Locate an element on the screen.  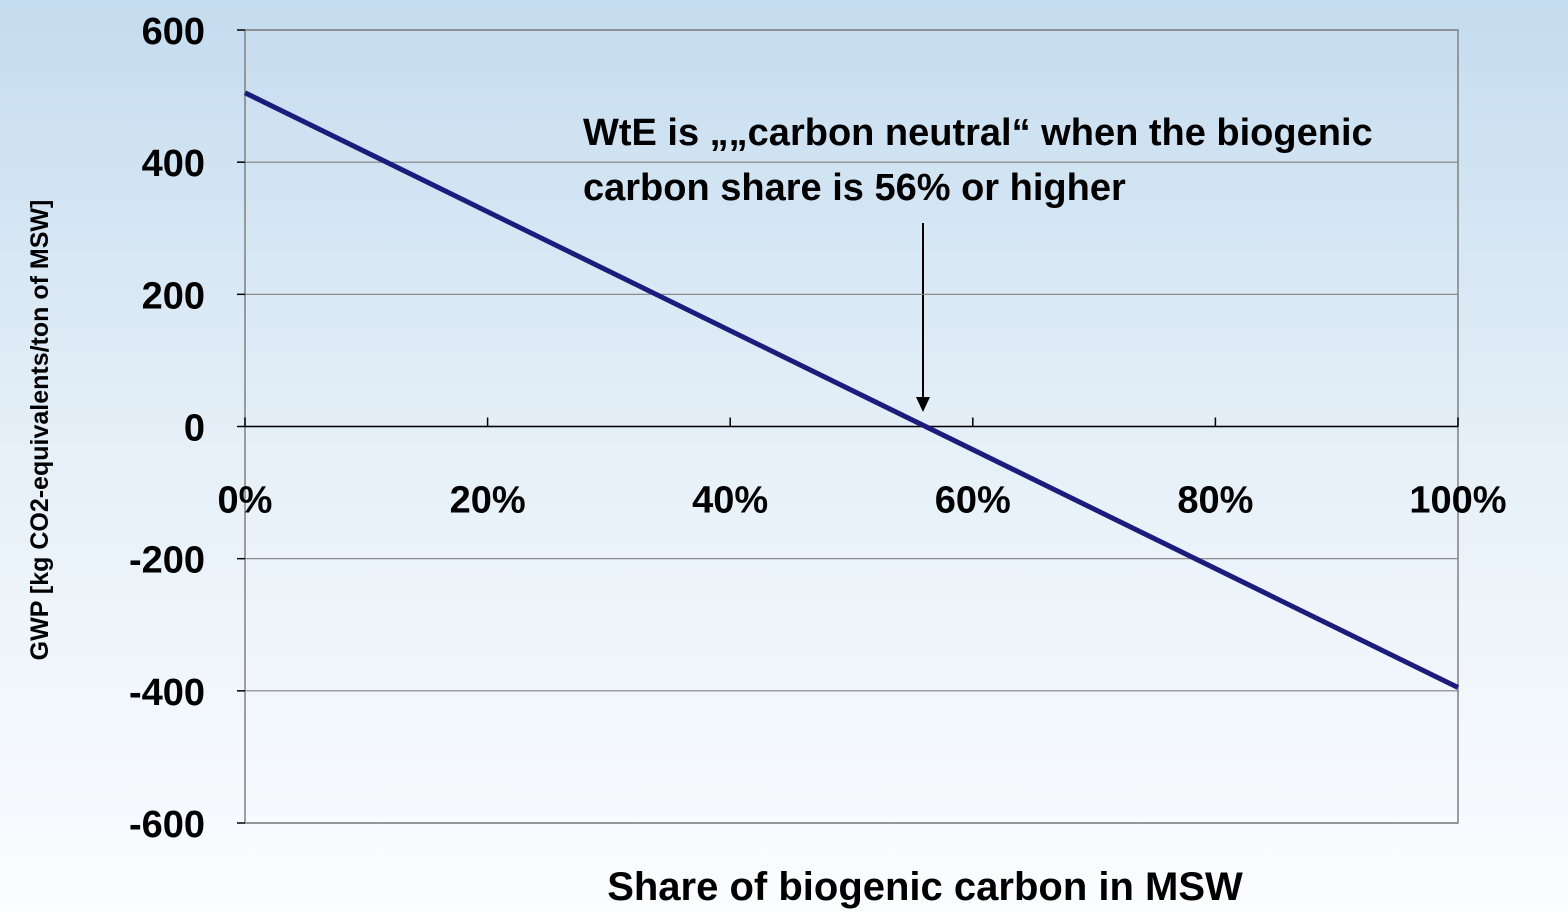
x-tick-label: 40% is located at coordinates (730, 501).